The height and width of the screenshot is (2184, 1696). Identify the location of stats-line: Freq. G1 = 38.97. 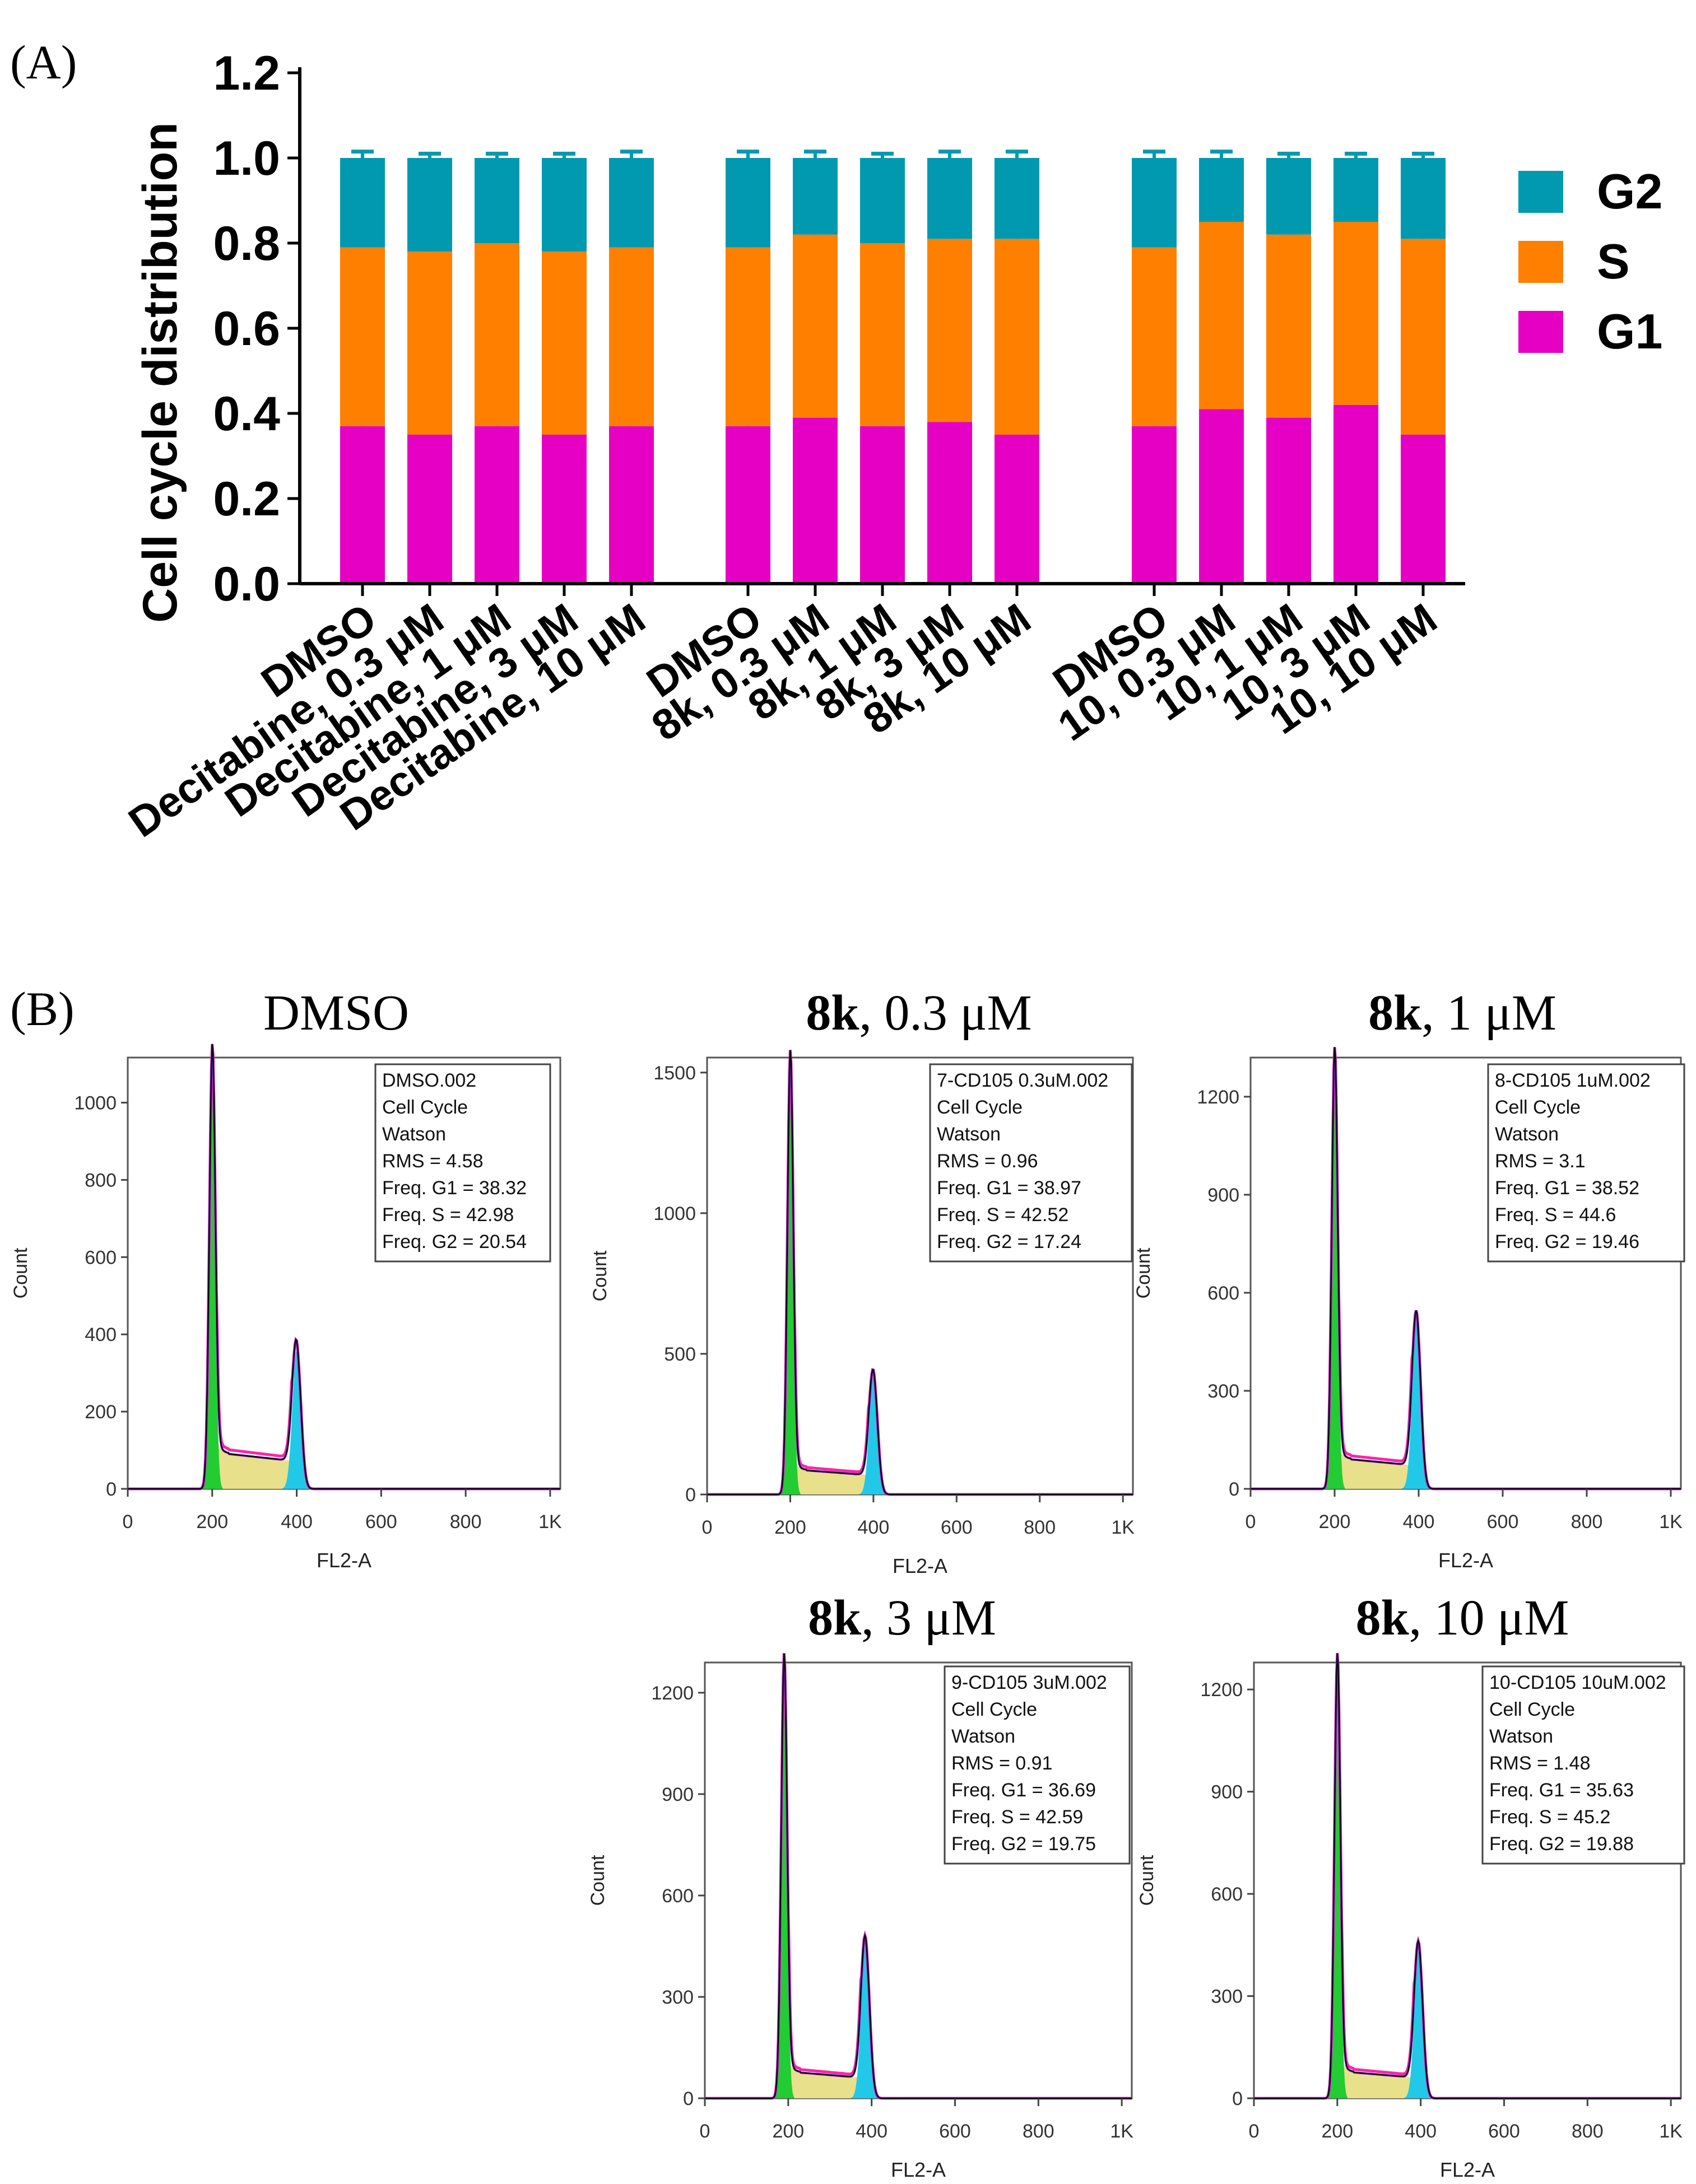
(1009, 1188).